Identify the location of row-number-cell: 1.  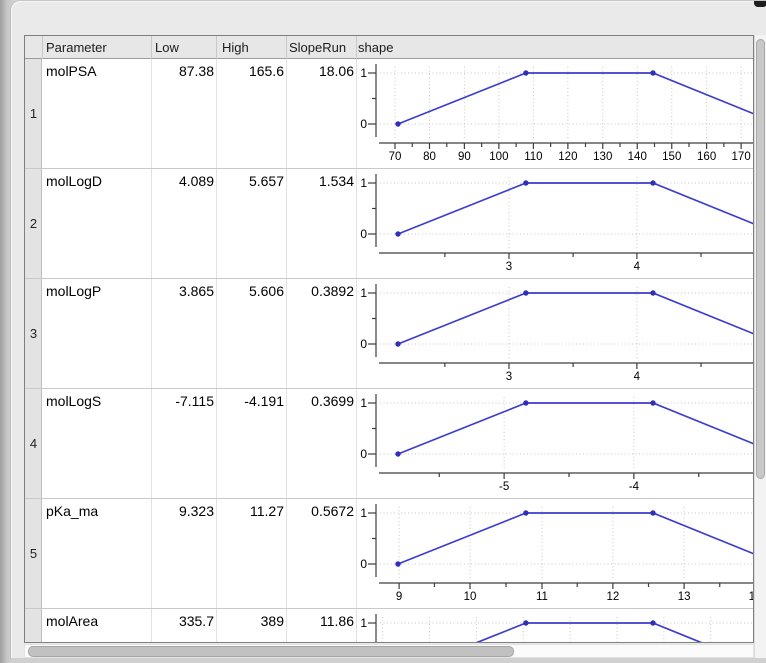
(33, 113).